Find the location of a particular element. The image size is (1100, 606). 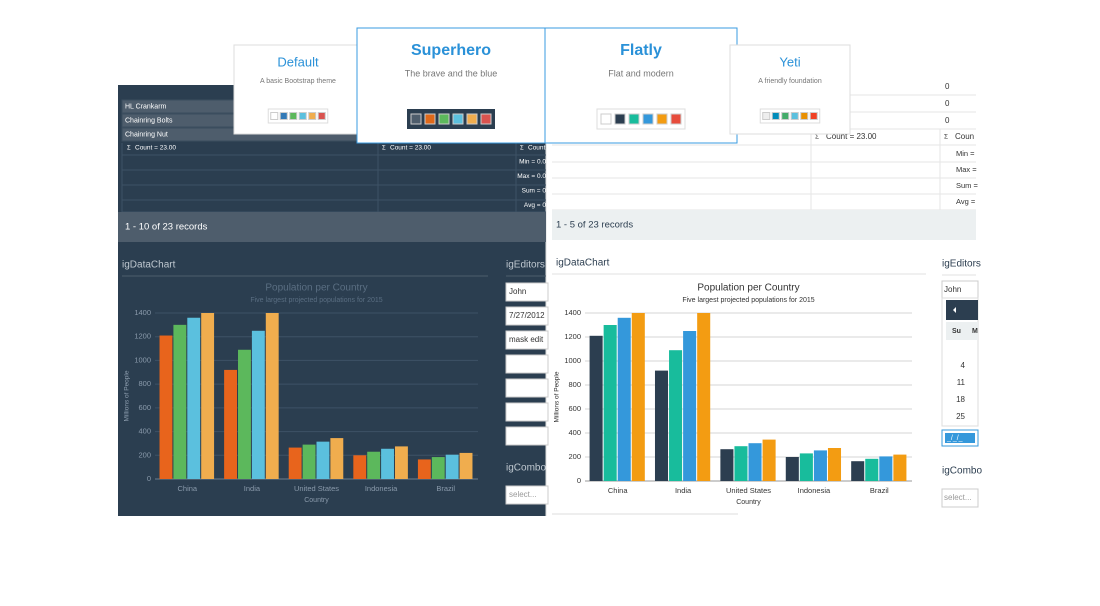

x-tick-label: India is located at coordinates (683, 490).